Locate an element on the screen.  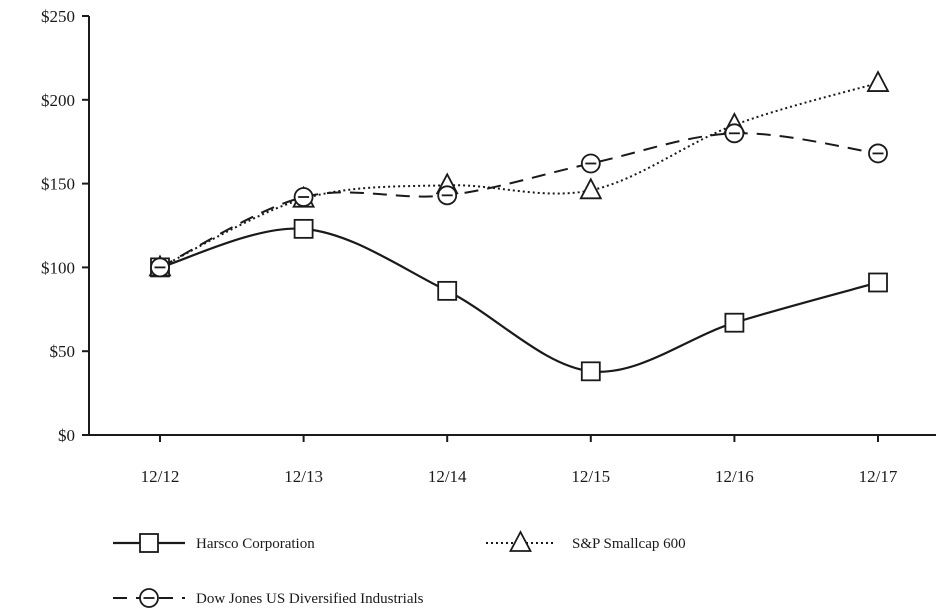
x-tick-label: 12/16 is located at coordinates (734, 476).